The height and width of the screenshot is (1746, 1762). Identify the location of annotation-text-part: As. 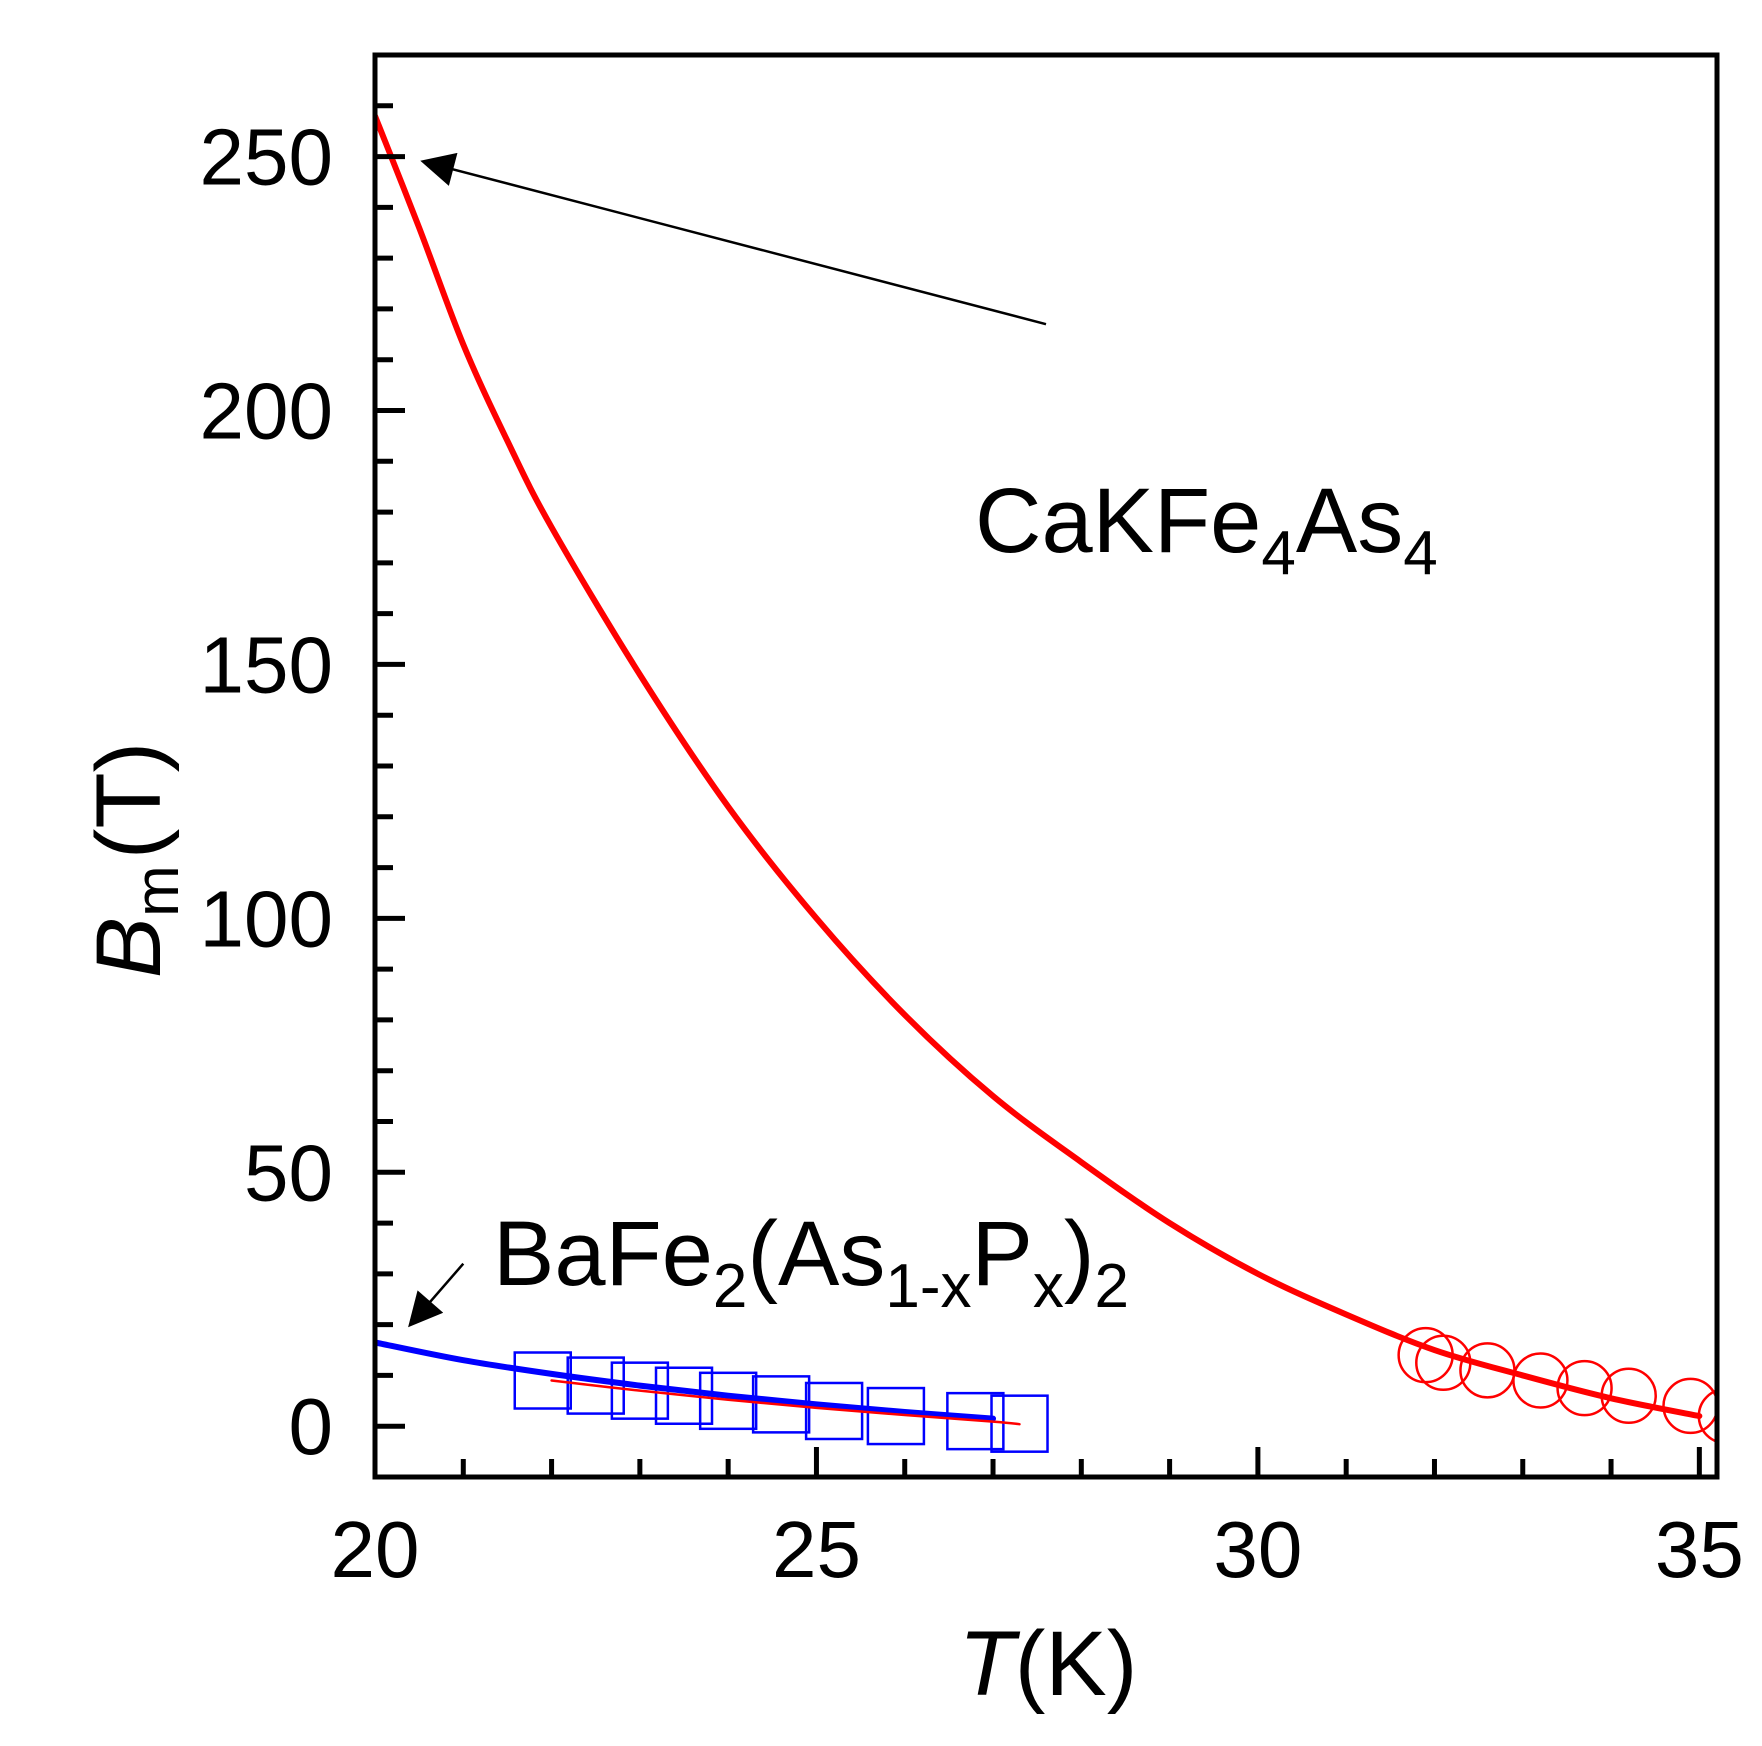
(1349, 521).